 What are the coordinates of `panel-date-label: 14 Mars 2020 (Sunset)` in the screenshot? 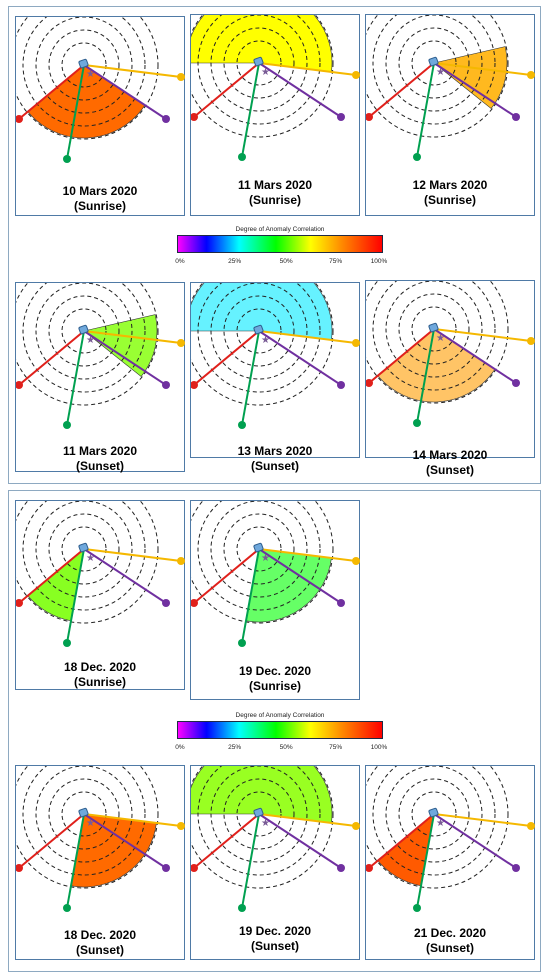 It's located at (450, 463).